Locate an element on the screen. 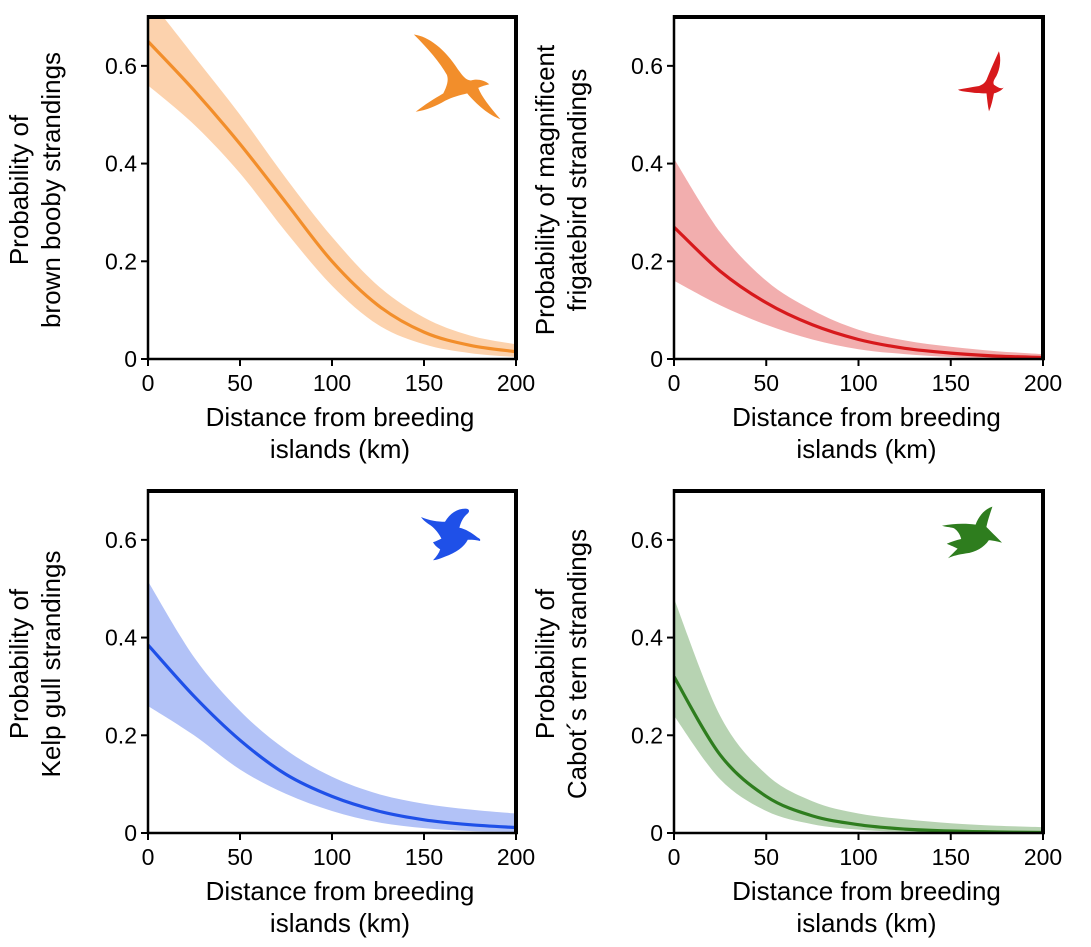 The width and height of the screenshot is (1091, 947). y-axis-title-line: Cabot´s tern strandings is located at coordinates (577, 664).